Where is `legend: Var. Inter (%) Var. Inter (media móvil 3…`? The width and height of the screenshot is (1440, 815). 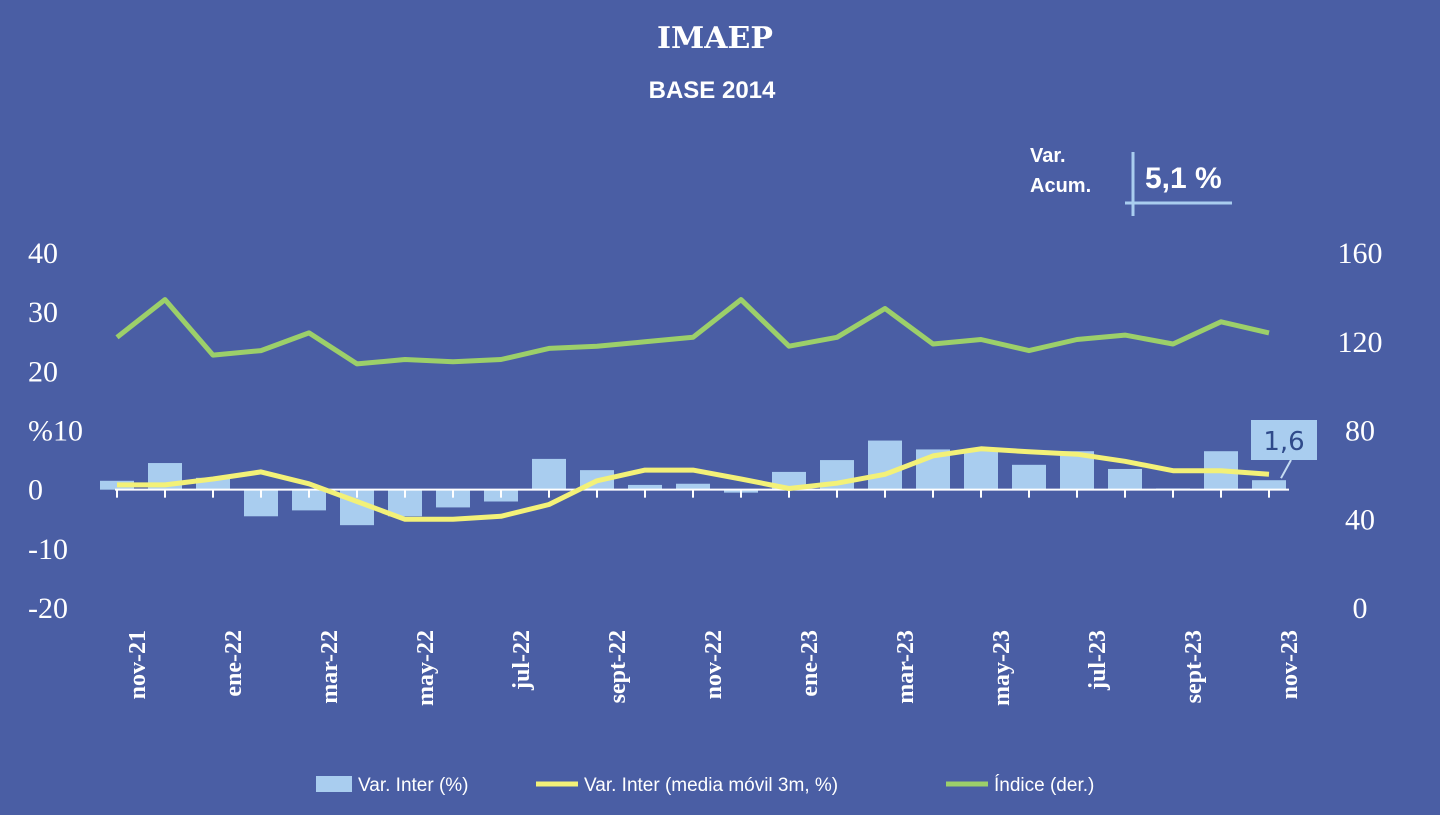 legend: Var. Inter (%) Var. Inter (media móvil 3… is located at coordinates (705, 785).